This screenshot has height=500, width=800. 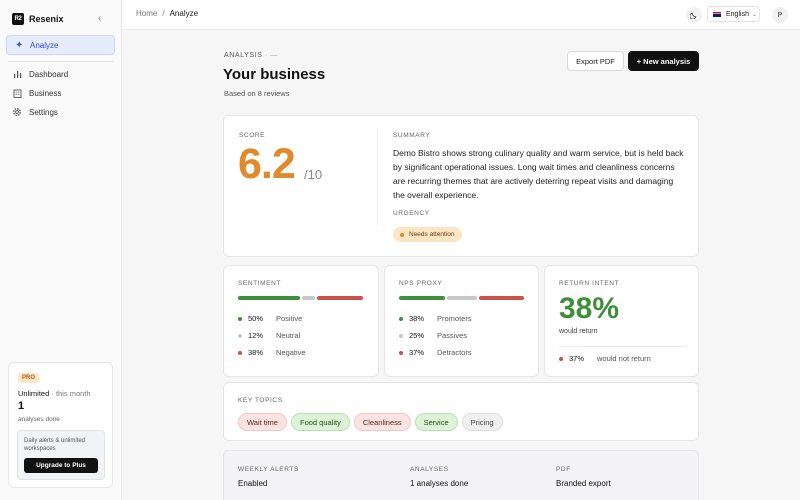 I want to click on moon-icon, so click(x=693, y=15).